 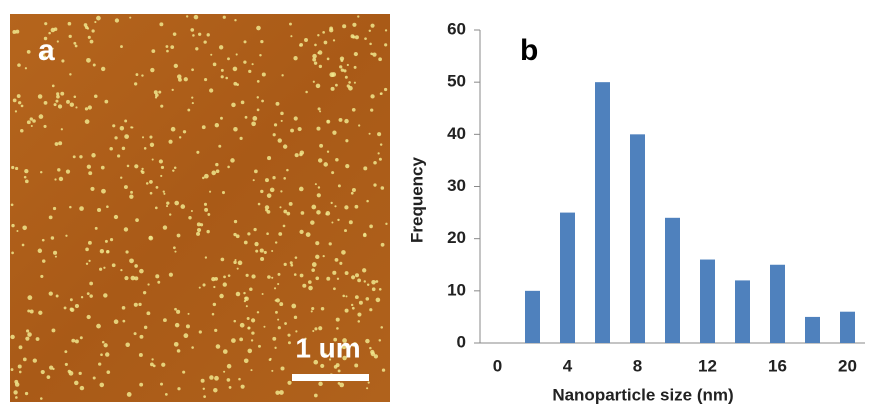 What do you see at coordinates (327, 347) in the screenshot?
I see `scale-bar-label: 1 um` at bounding box center [327, 347].